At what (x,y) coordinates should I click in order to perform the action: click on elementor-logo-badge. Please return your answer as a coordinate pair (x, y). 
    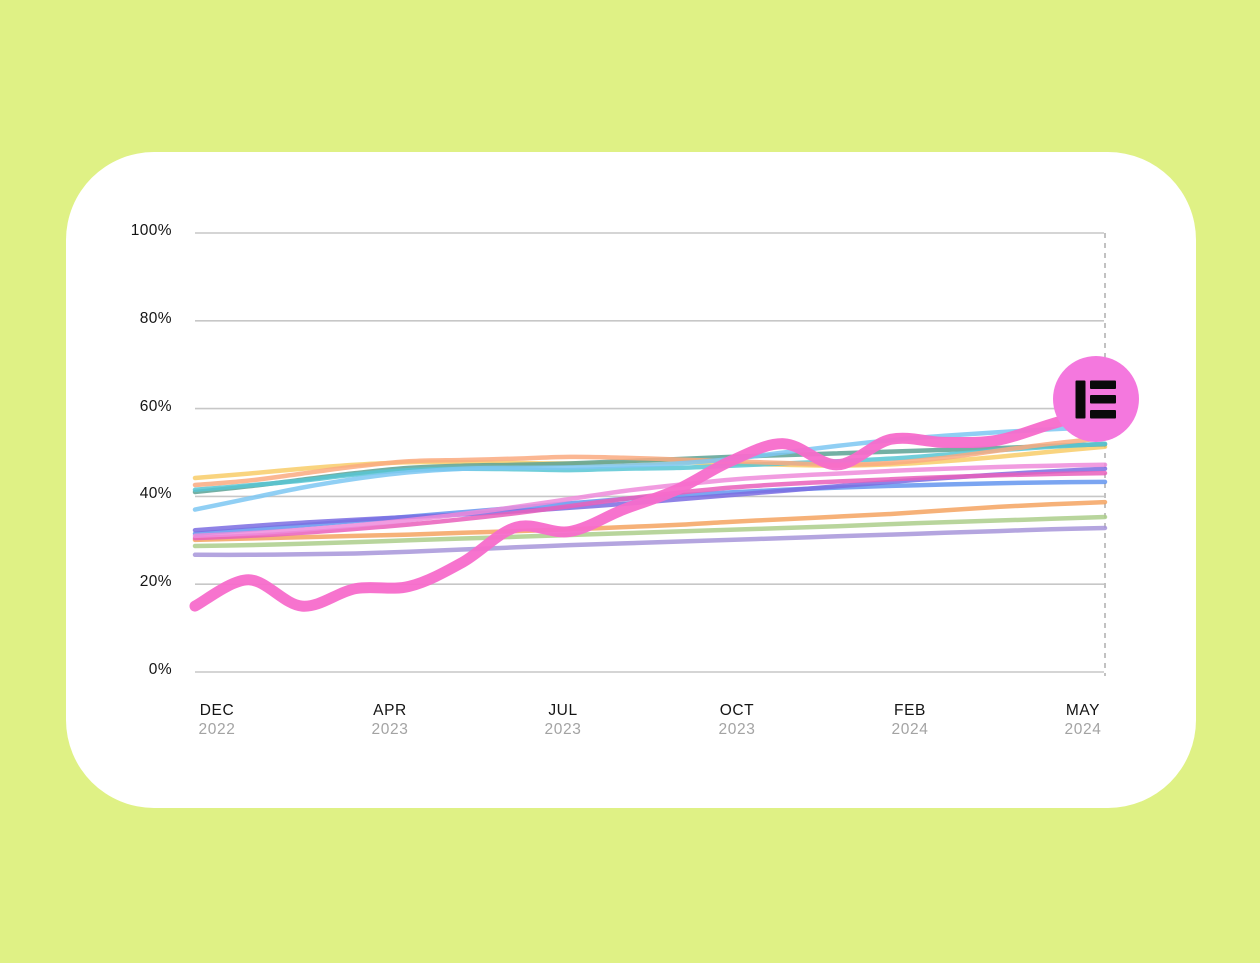
    Looking at the image, I should click on (1096, 399).